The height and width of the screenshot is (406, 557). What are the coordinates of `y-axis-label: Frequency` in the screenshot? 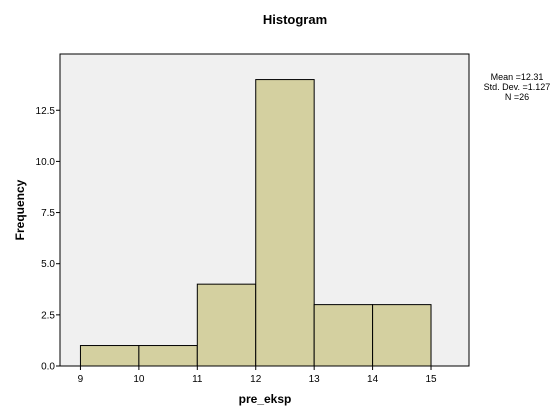 It's located at (20, 209).